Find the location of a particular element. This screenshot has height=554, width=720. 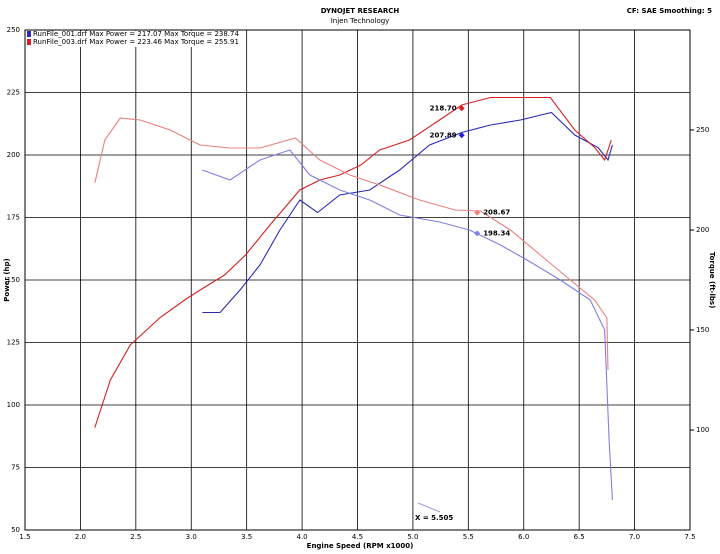

y2-tick-label: 200 is located at coordinates (702, 230).